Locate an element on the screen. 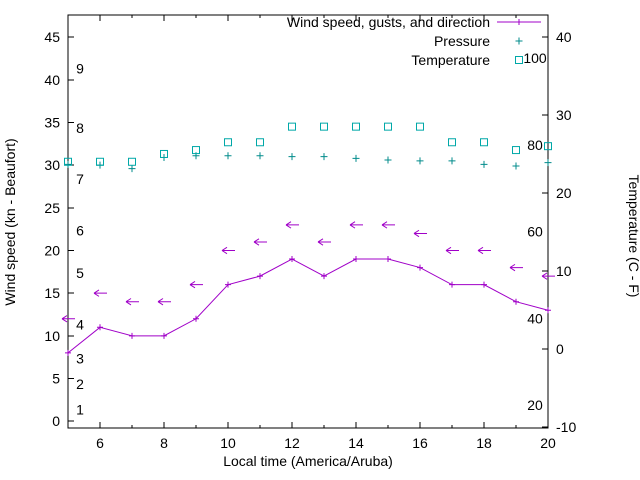  y-left-tick-label: 25 is located at coordinates (52, 208).